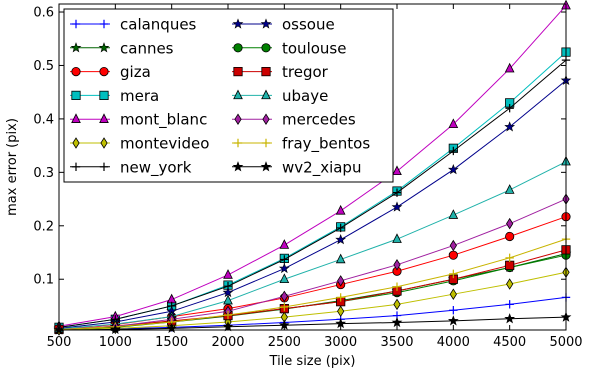 This screenshot has height=371, width=604. What do you see at coordinates (147, 48) in the screenshot?
I see `legend-label: cannes` at bounding box center [147, 48].